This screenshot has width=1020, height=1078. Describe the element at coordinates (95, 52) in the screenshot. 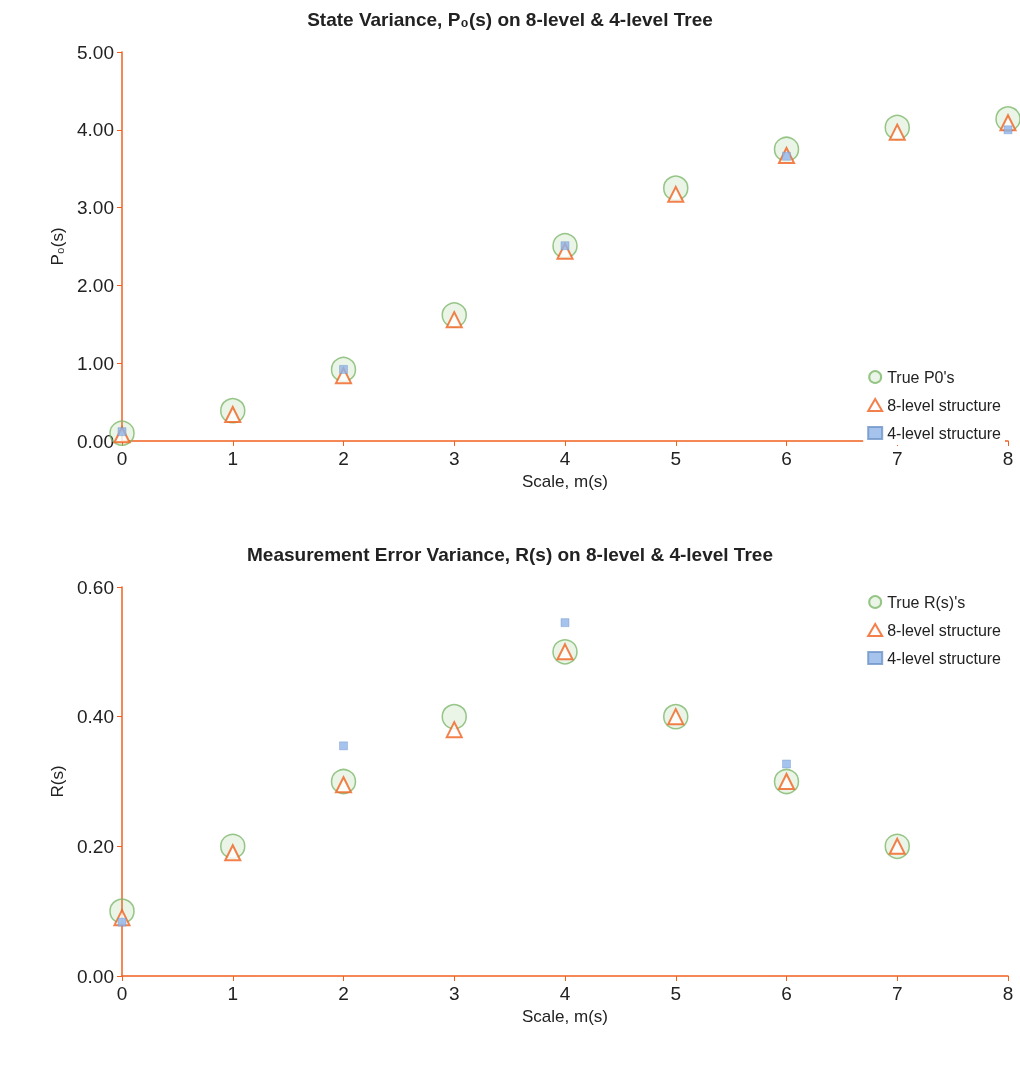

I see `y-tick-label: 5.00` at that location.